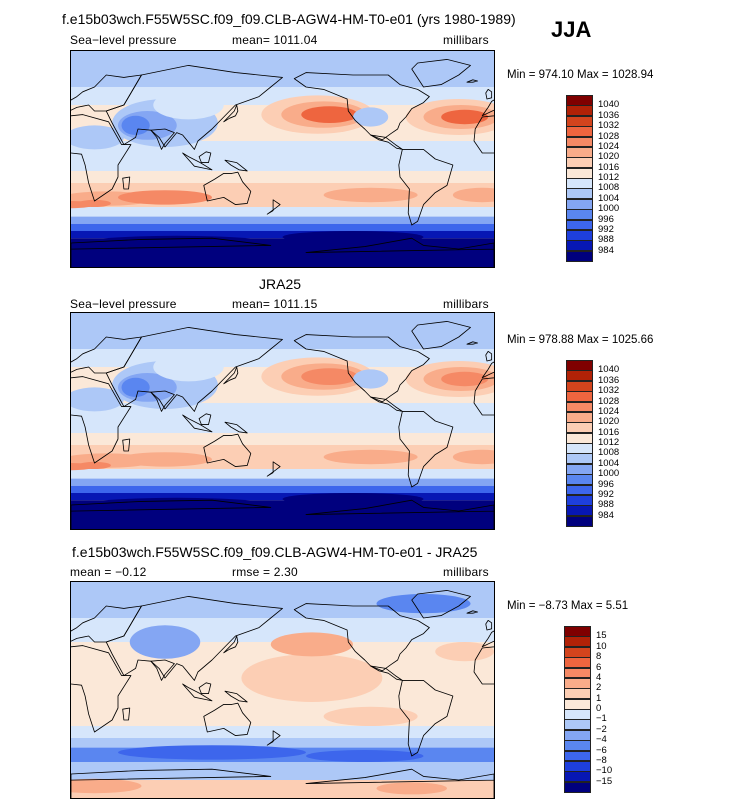 This screenshot has height=803, width=733. Describe the element at coordinates (604, 771) in the screenshot. I see `colorbar-tick-label: −10` at that location.